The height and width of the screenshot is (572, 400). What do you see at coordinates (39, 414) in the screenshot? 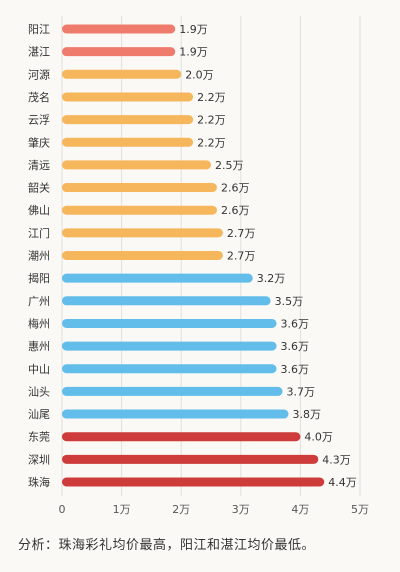
I see `category-label: 汕尾` at bounding box center [39, 414].